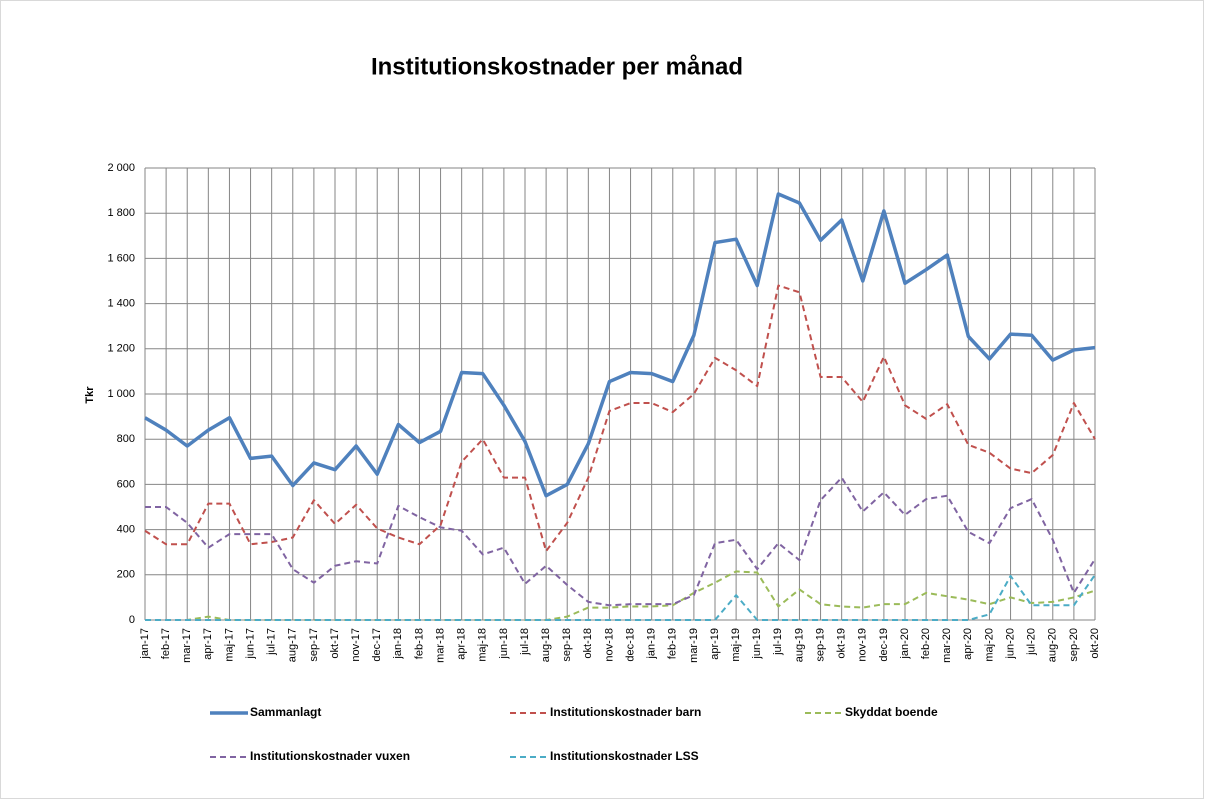  Describe the element at coordinates (121, 349) in the screenshot. I see `y-tick-label: 1 200` at that location.